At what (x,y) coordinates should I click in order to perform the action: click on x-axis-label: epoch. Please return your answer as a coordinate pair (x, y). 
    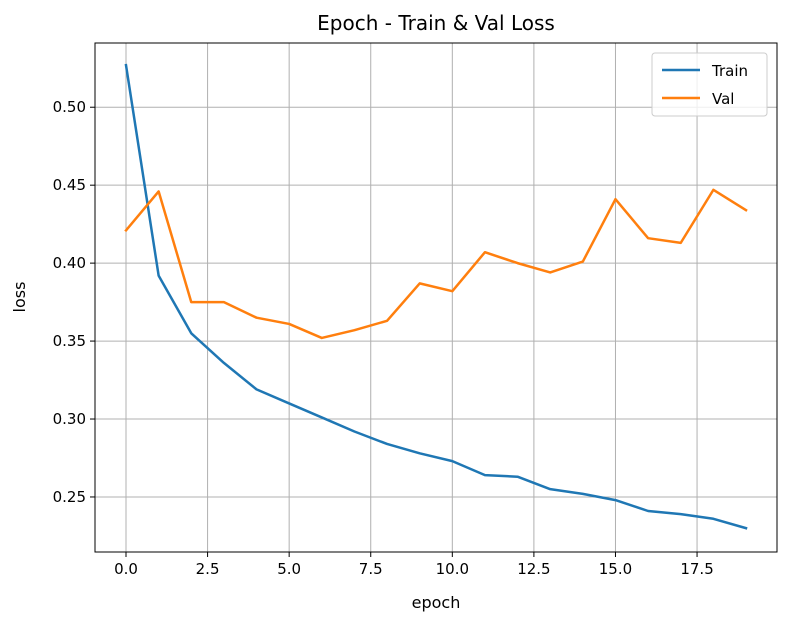
    Looking at the image, I should click on (436, 602).